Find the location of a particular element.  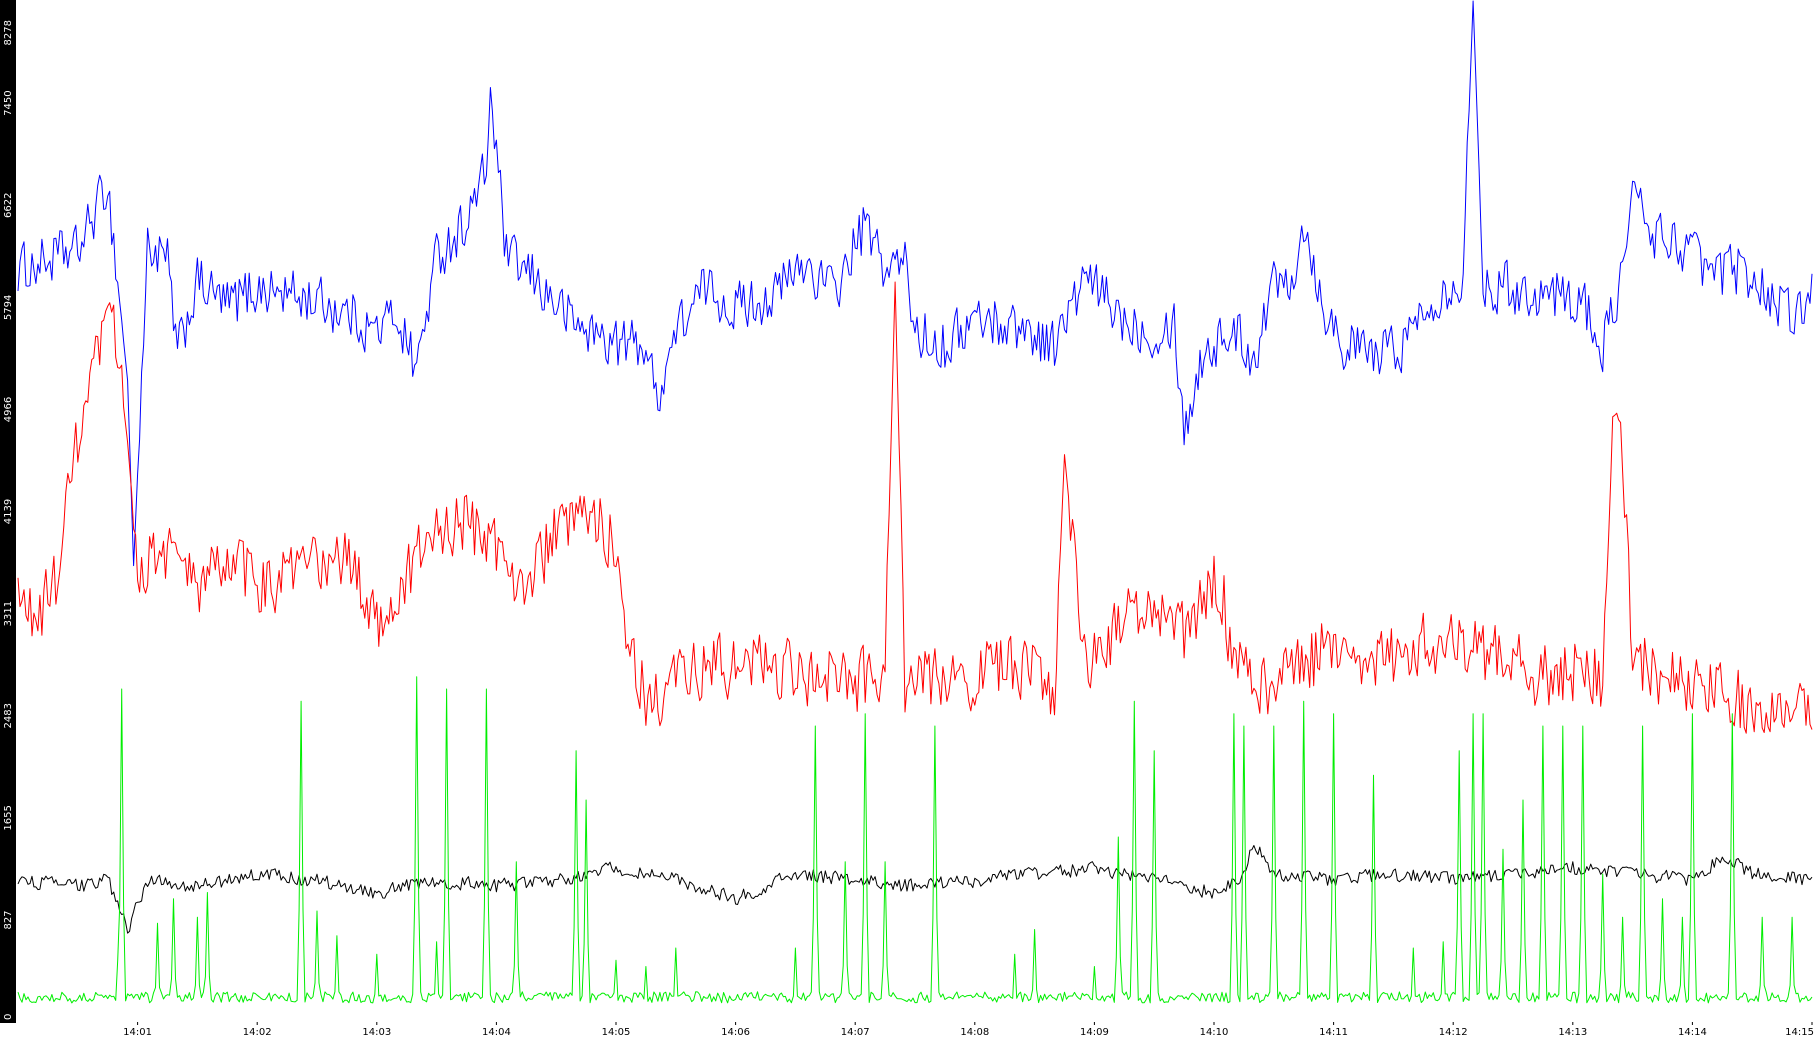

x-tick-label: 14:06 is located at coordinates (735, 1032).